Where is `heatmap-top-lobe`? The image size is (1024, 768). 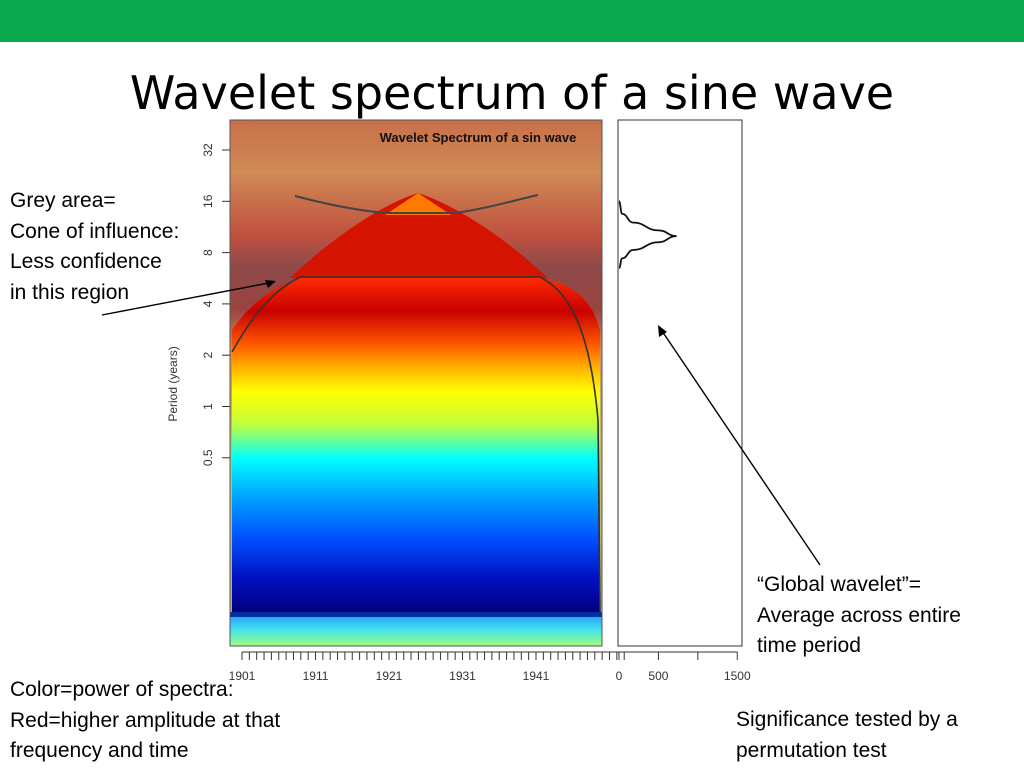
heatmap-top-lobe is located at coordinates (419, 235).